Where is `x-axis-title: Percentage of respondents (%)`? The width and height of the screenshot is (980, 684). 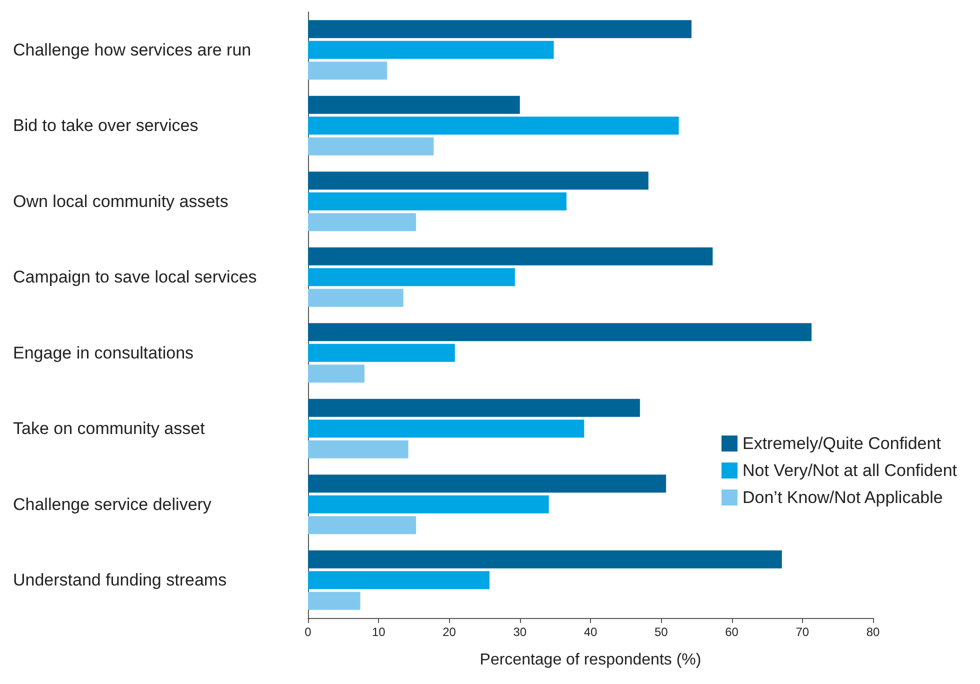
x-axis-title: Percentage of respondents (%) is located at coordinates (591, 660).